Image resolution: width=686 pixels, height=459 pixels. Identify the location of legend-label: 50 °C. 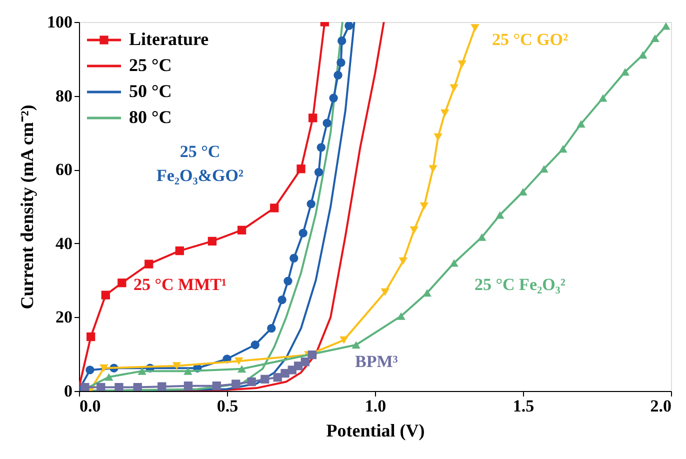
(150, 91).